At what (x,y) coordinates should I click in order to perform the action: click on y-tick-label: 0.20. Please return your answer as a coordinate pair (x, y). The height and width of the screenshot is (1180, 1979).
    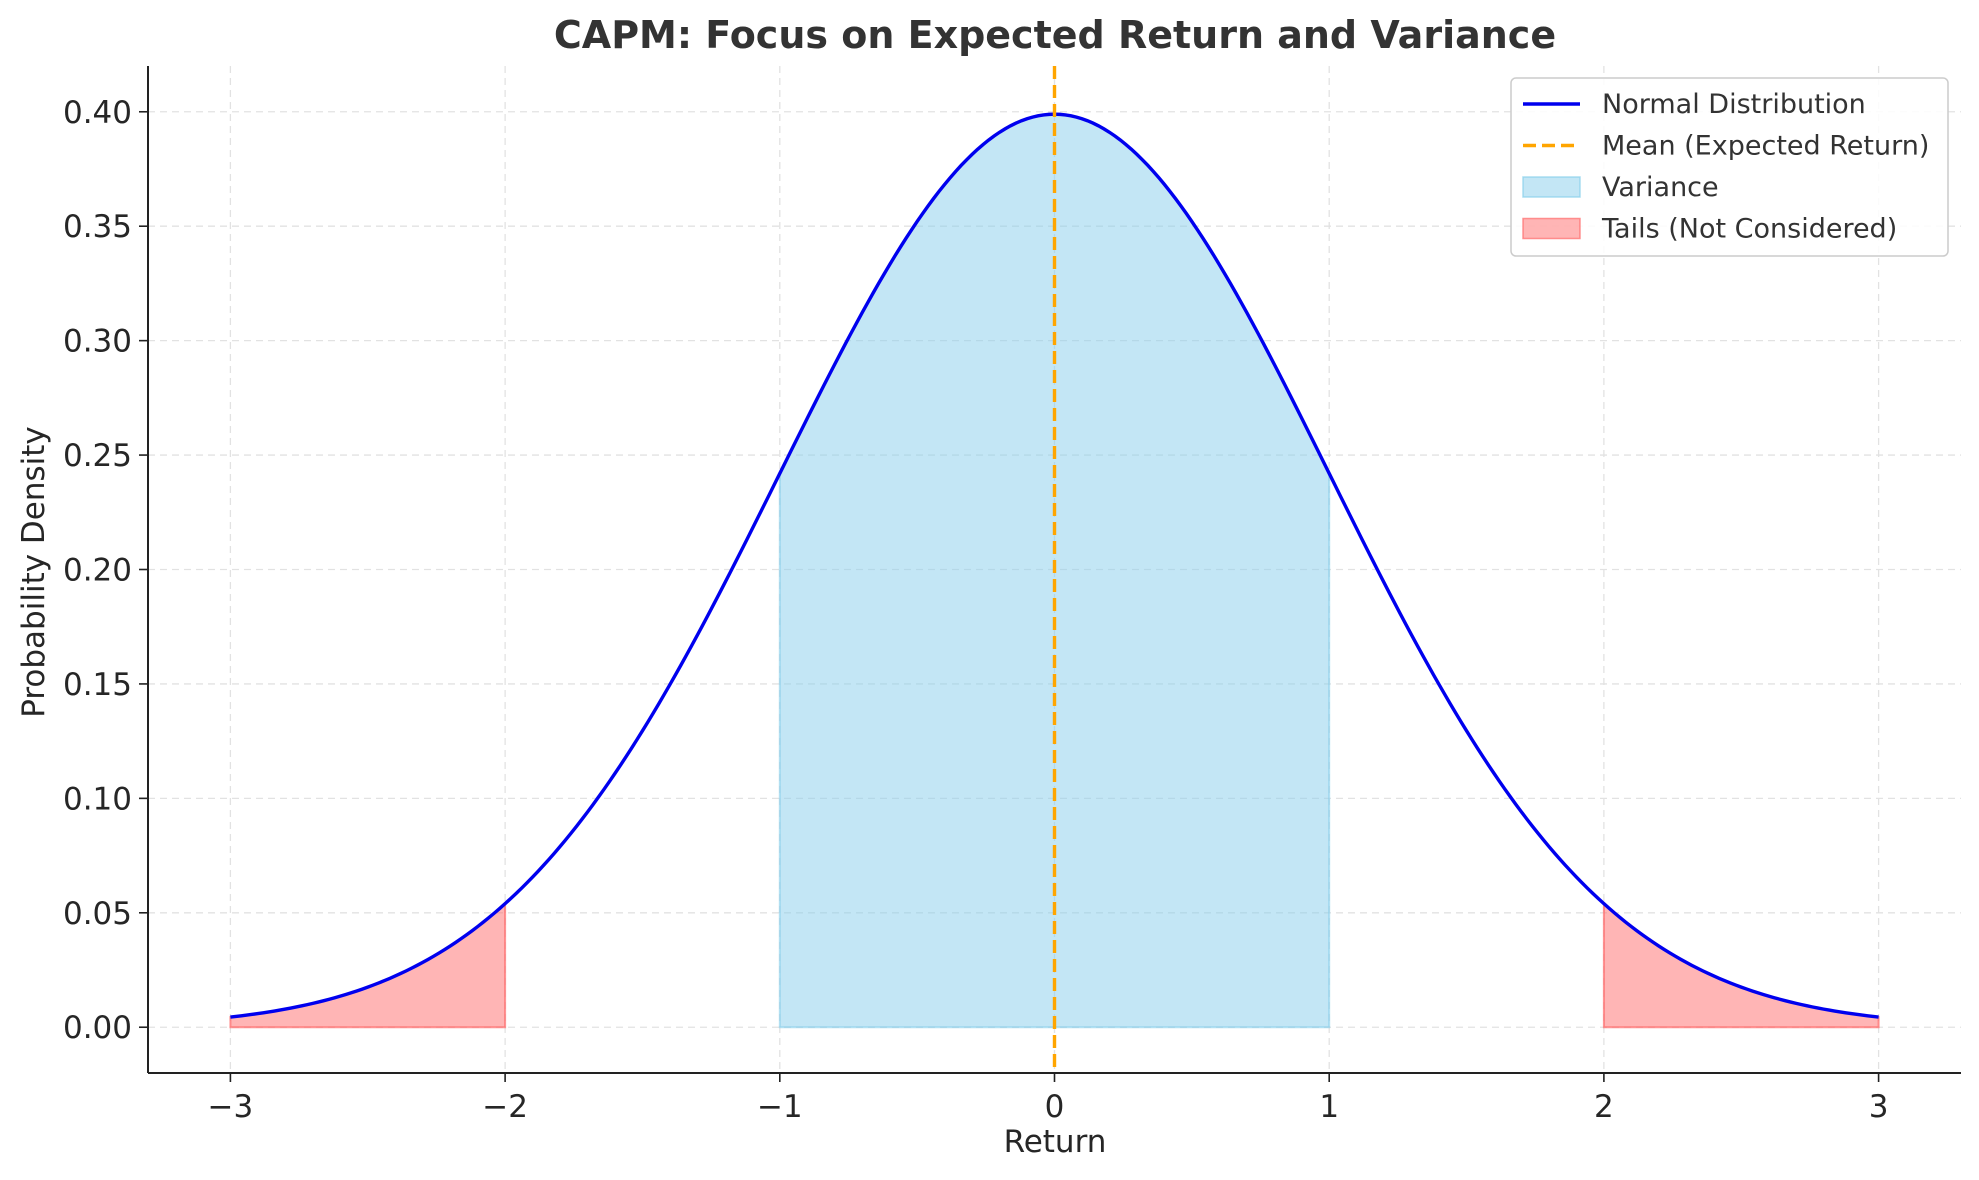
    Looking at the image, I should click on (97, 571).